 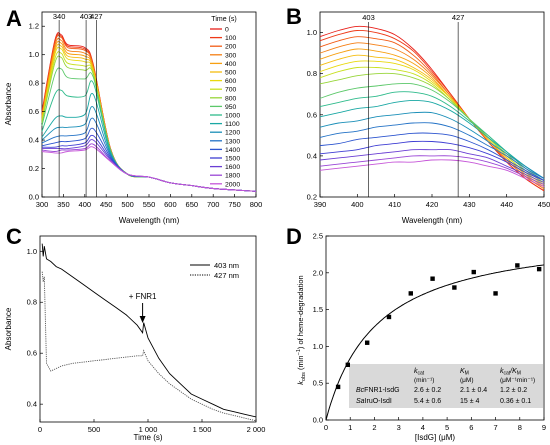 I want to click on x-tick-label: 410, so click(x=394, y=204).